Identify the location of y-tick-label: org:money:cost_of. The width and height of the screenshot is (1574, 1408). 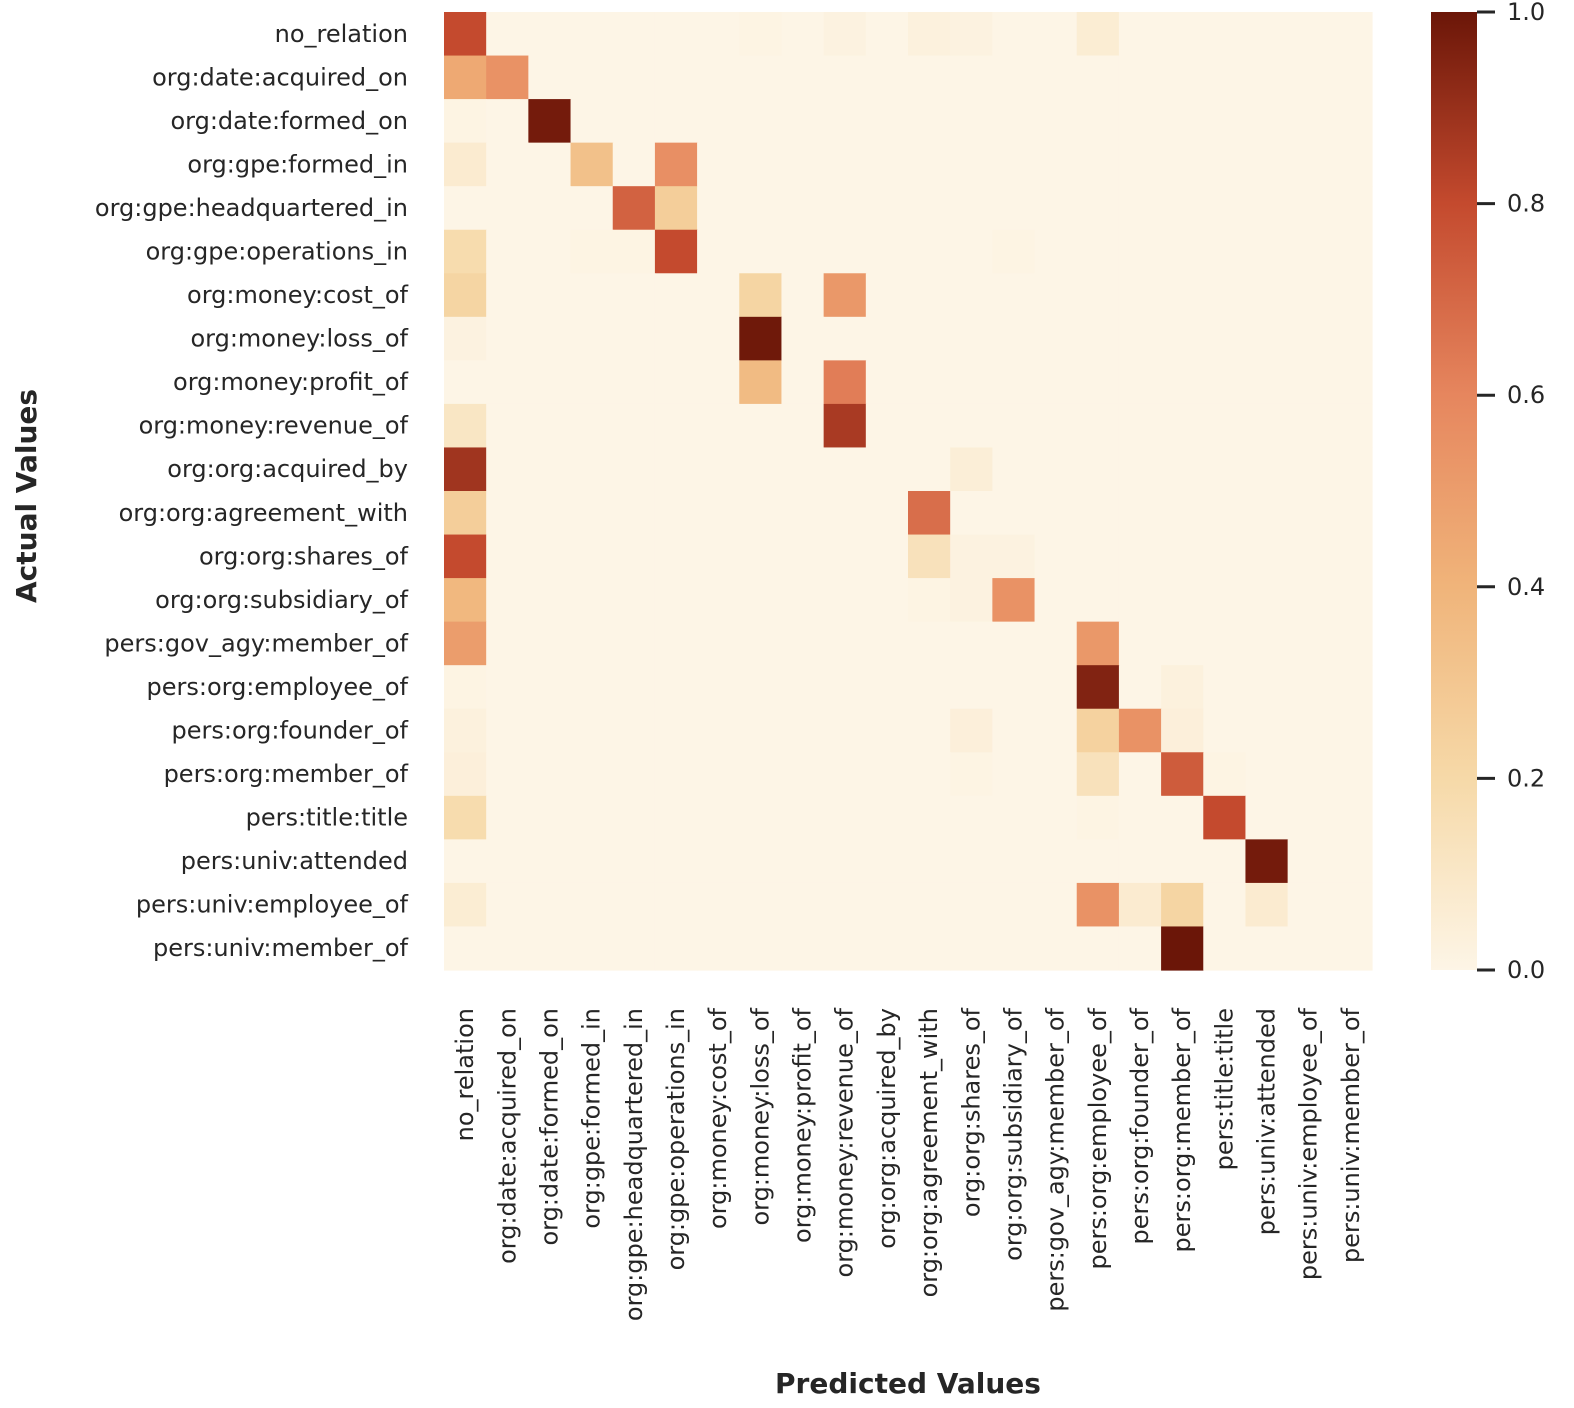
(298, 295).